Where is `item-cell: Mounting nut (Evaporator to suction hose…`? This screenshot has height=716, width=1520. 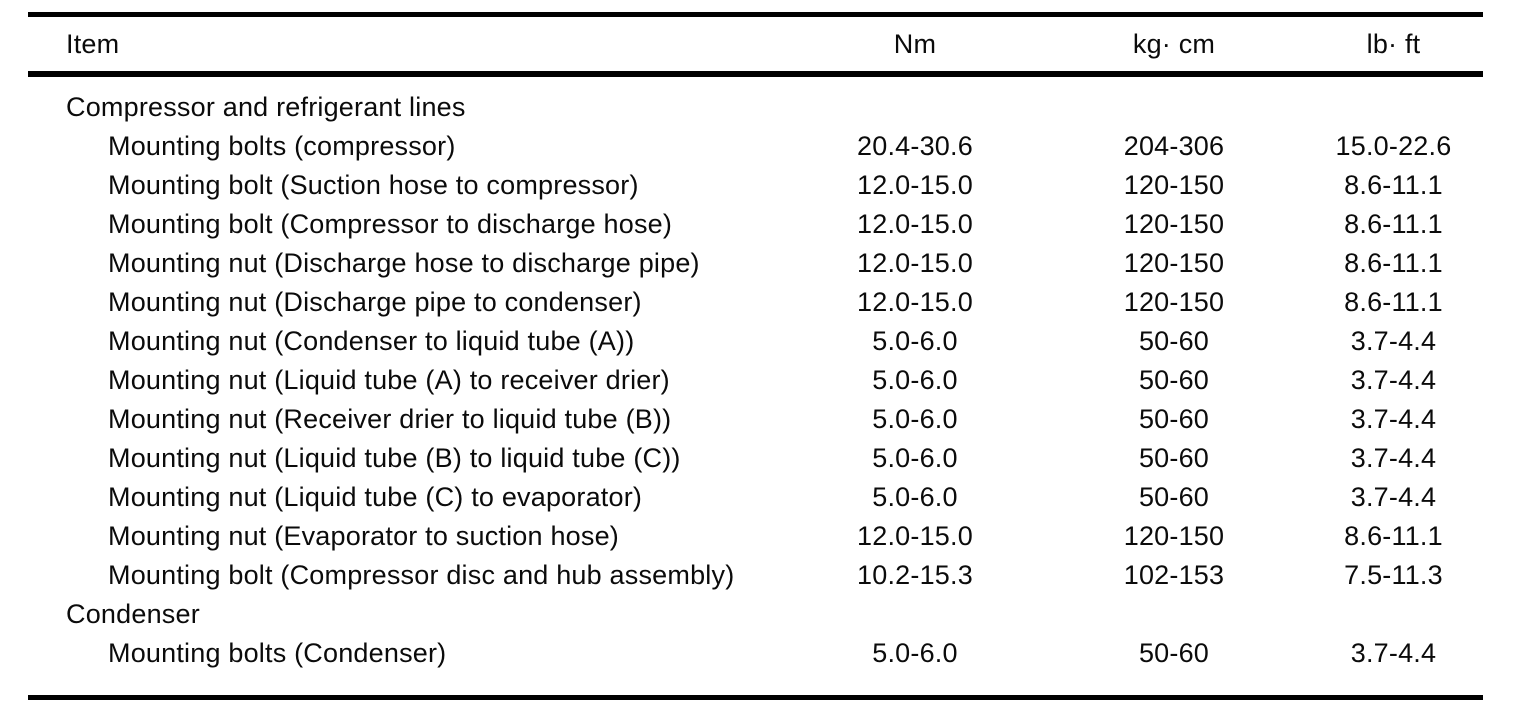
item-cell: Mounting nut (Evaporator to suction hose… is located at coordinates (363, 536).